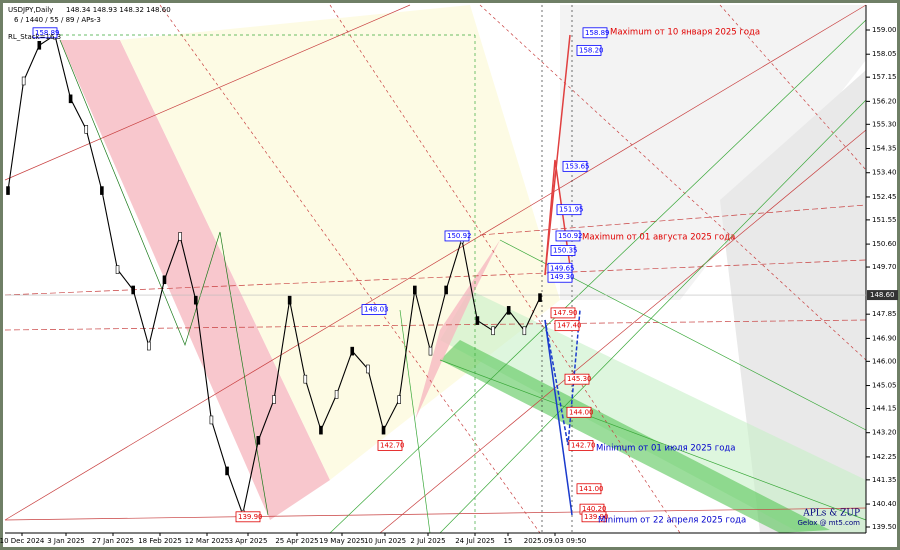 Image resolution: width=900 pixels, height=550 pixels. Describe the element at coordinates (160, 541) in the screenshot. I see `date-label: 18 Feb 2025` at that location.